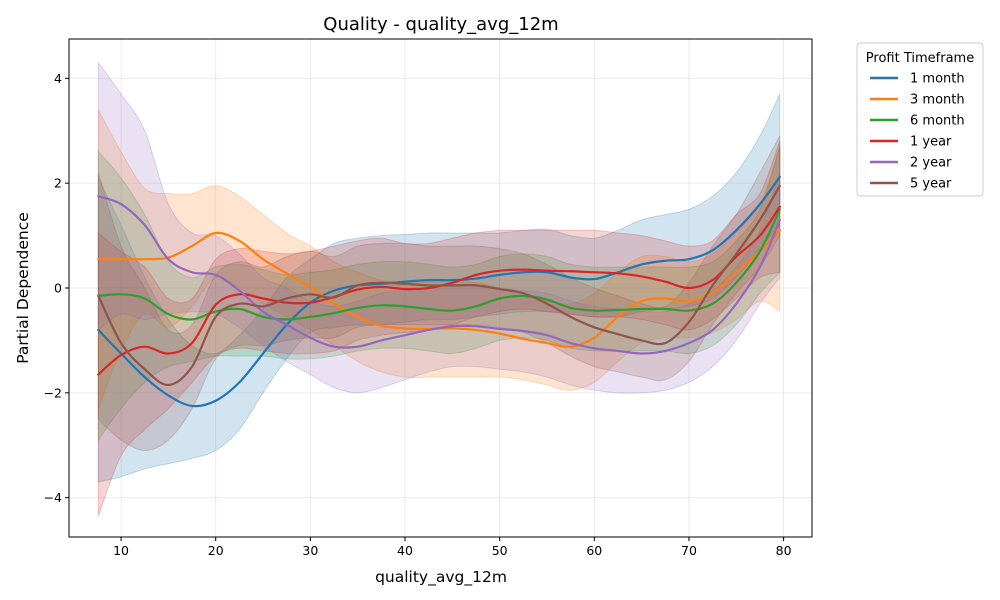 The height and width of the screenshot is (600, 1000). I want to click on legend-label: 3 month, so click(937, 100).